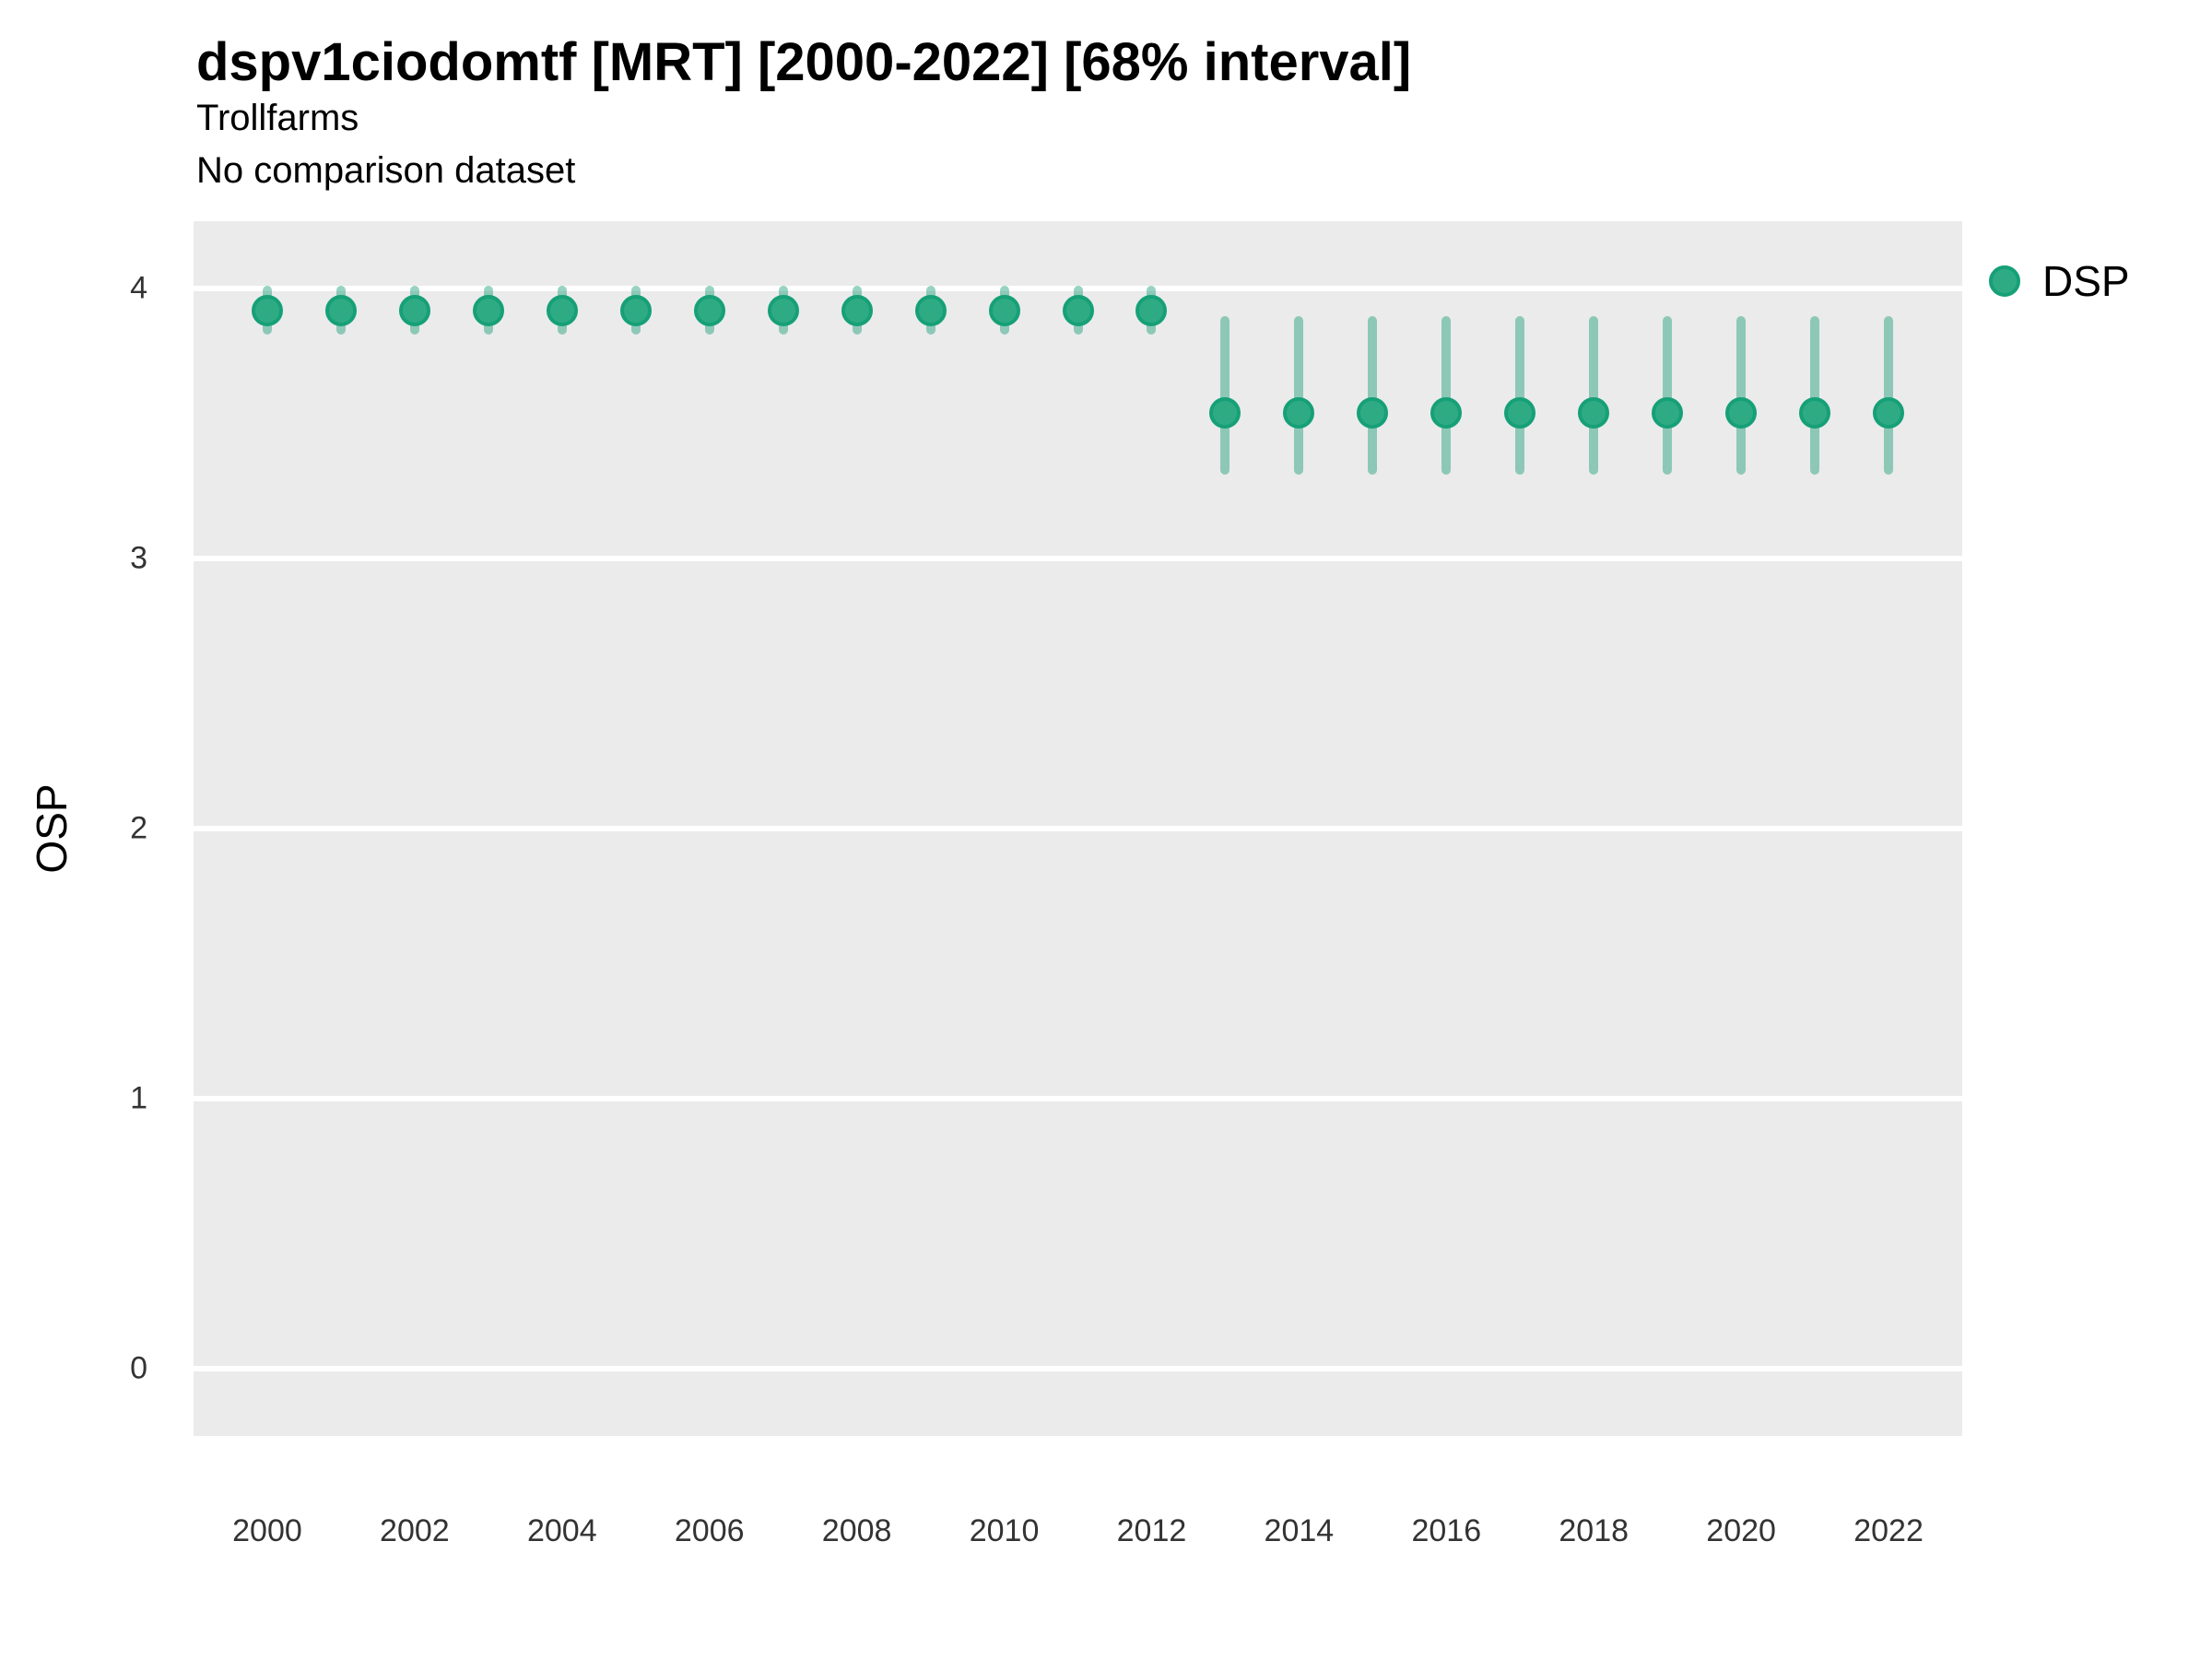  Describe the element at coordinates (1668, 412) in the screenshot. I see `data-point-2019` at that location.